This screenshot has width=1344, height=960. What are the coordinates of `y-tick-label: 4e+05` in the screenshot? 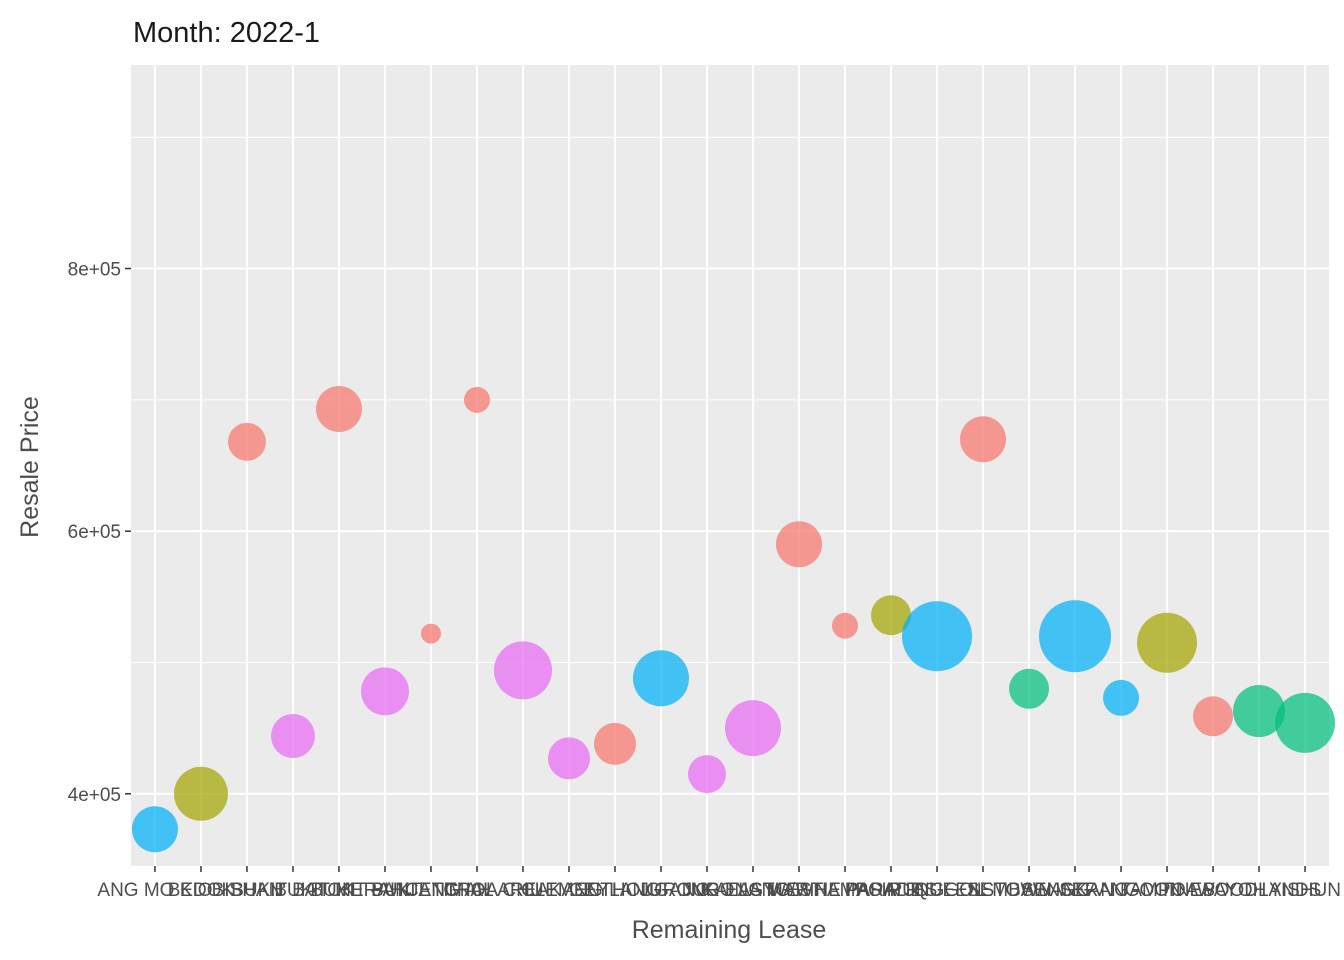 It's located at (94, 795).